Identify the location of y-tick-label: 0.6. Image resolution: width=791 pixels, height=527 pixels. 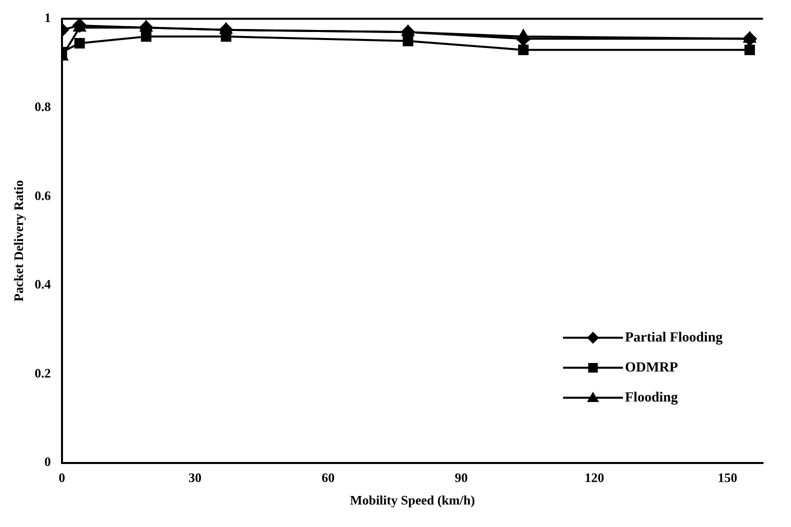
(43, 195).